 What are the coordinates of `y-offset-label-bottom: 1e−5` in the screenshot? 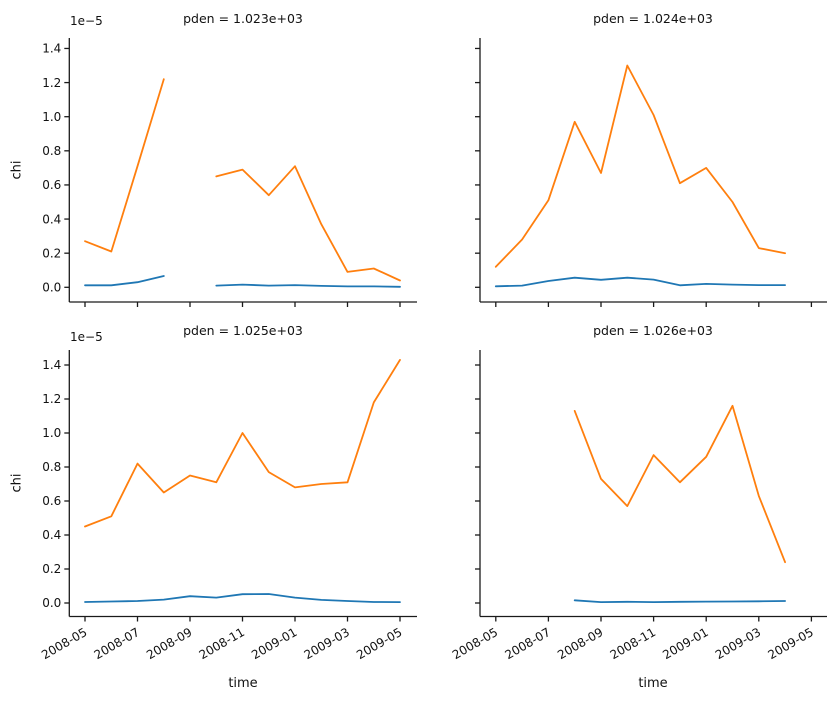 It's located at (86, 337).